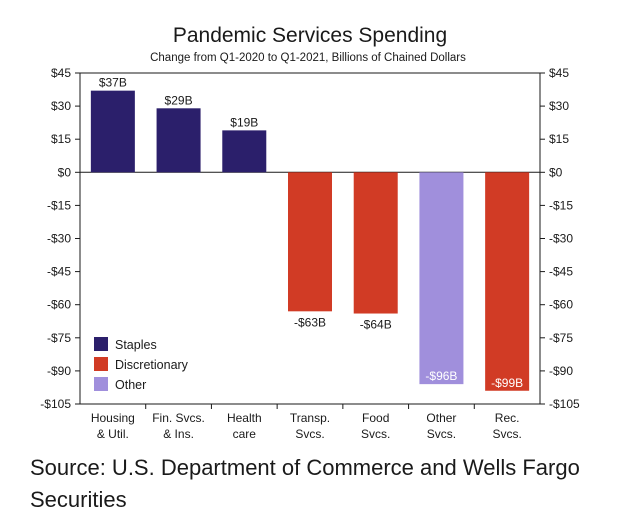 The width and height of the screenshot is (620, 520). I want to click on x-tick-label: Housing, so click(113, 418).